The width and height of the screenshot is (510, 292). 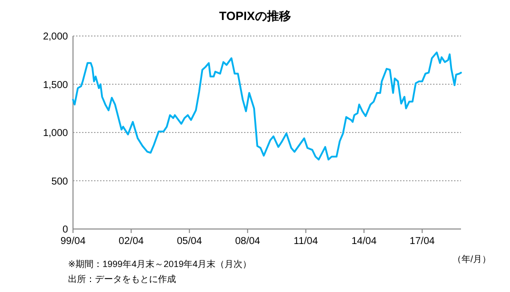 What do you see at coordinates (248, 241) in the screenshot?
I see `x-tick-label: 08/04` at bounding box center [248, 241].